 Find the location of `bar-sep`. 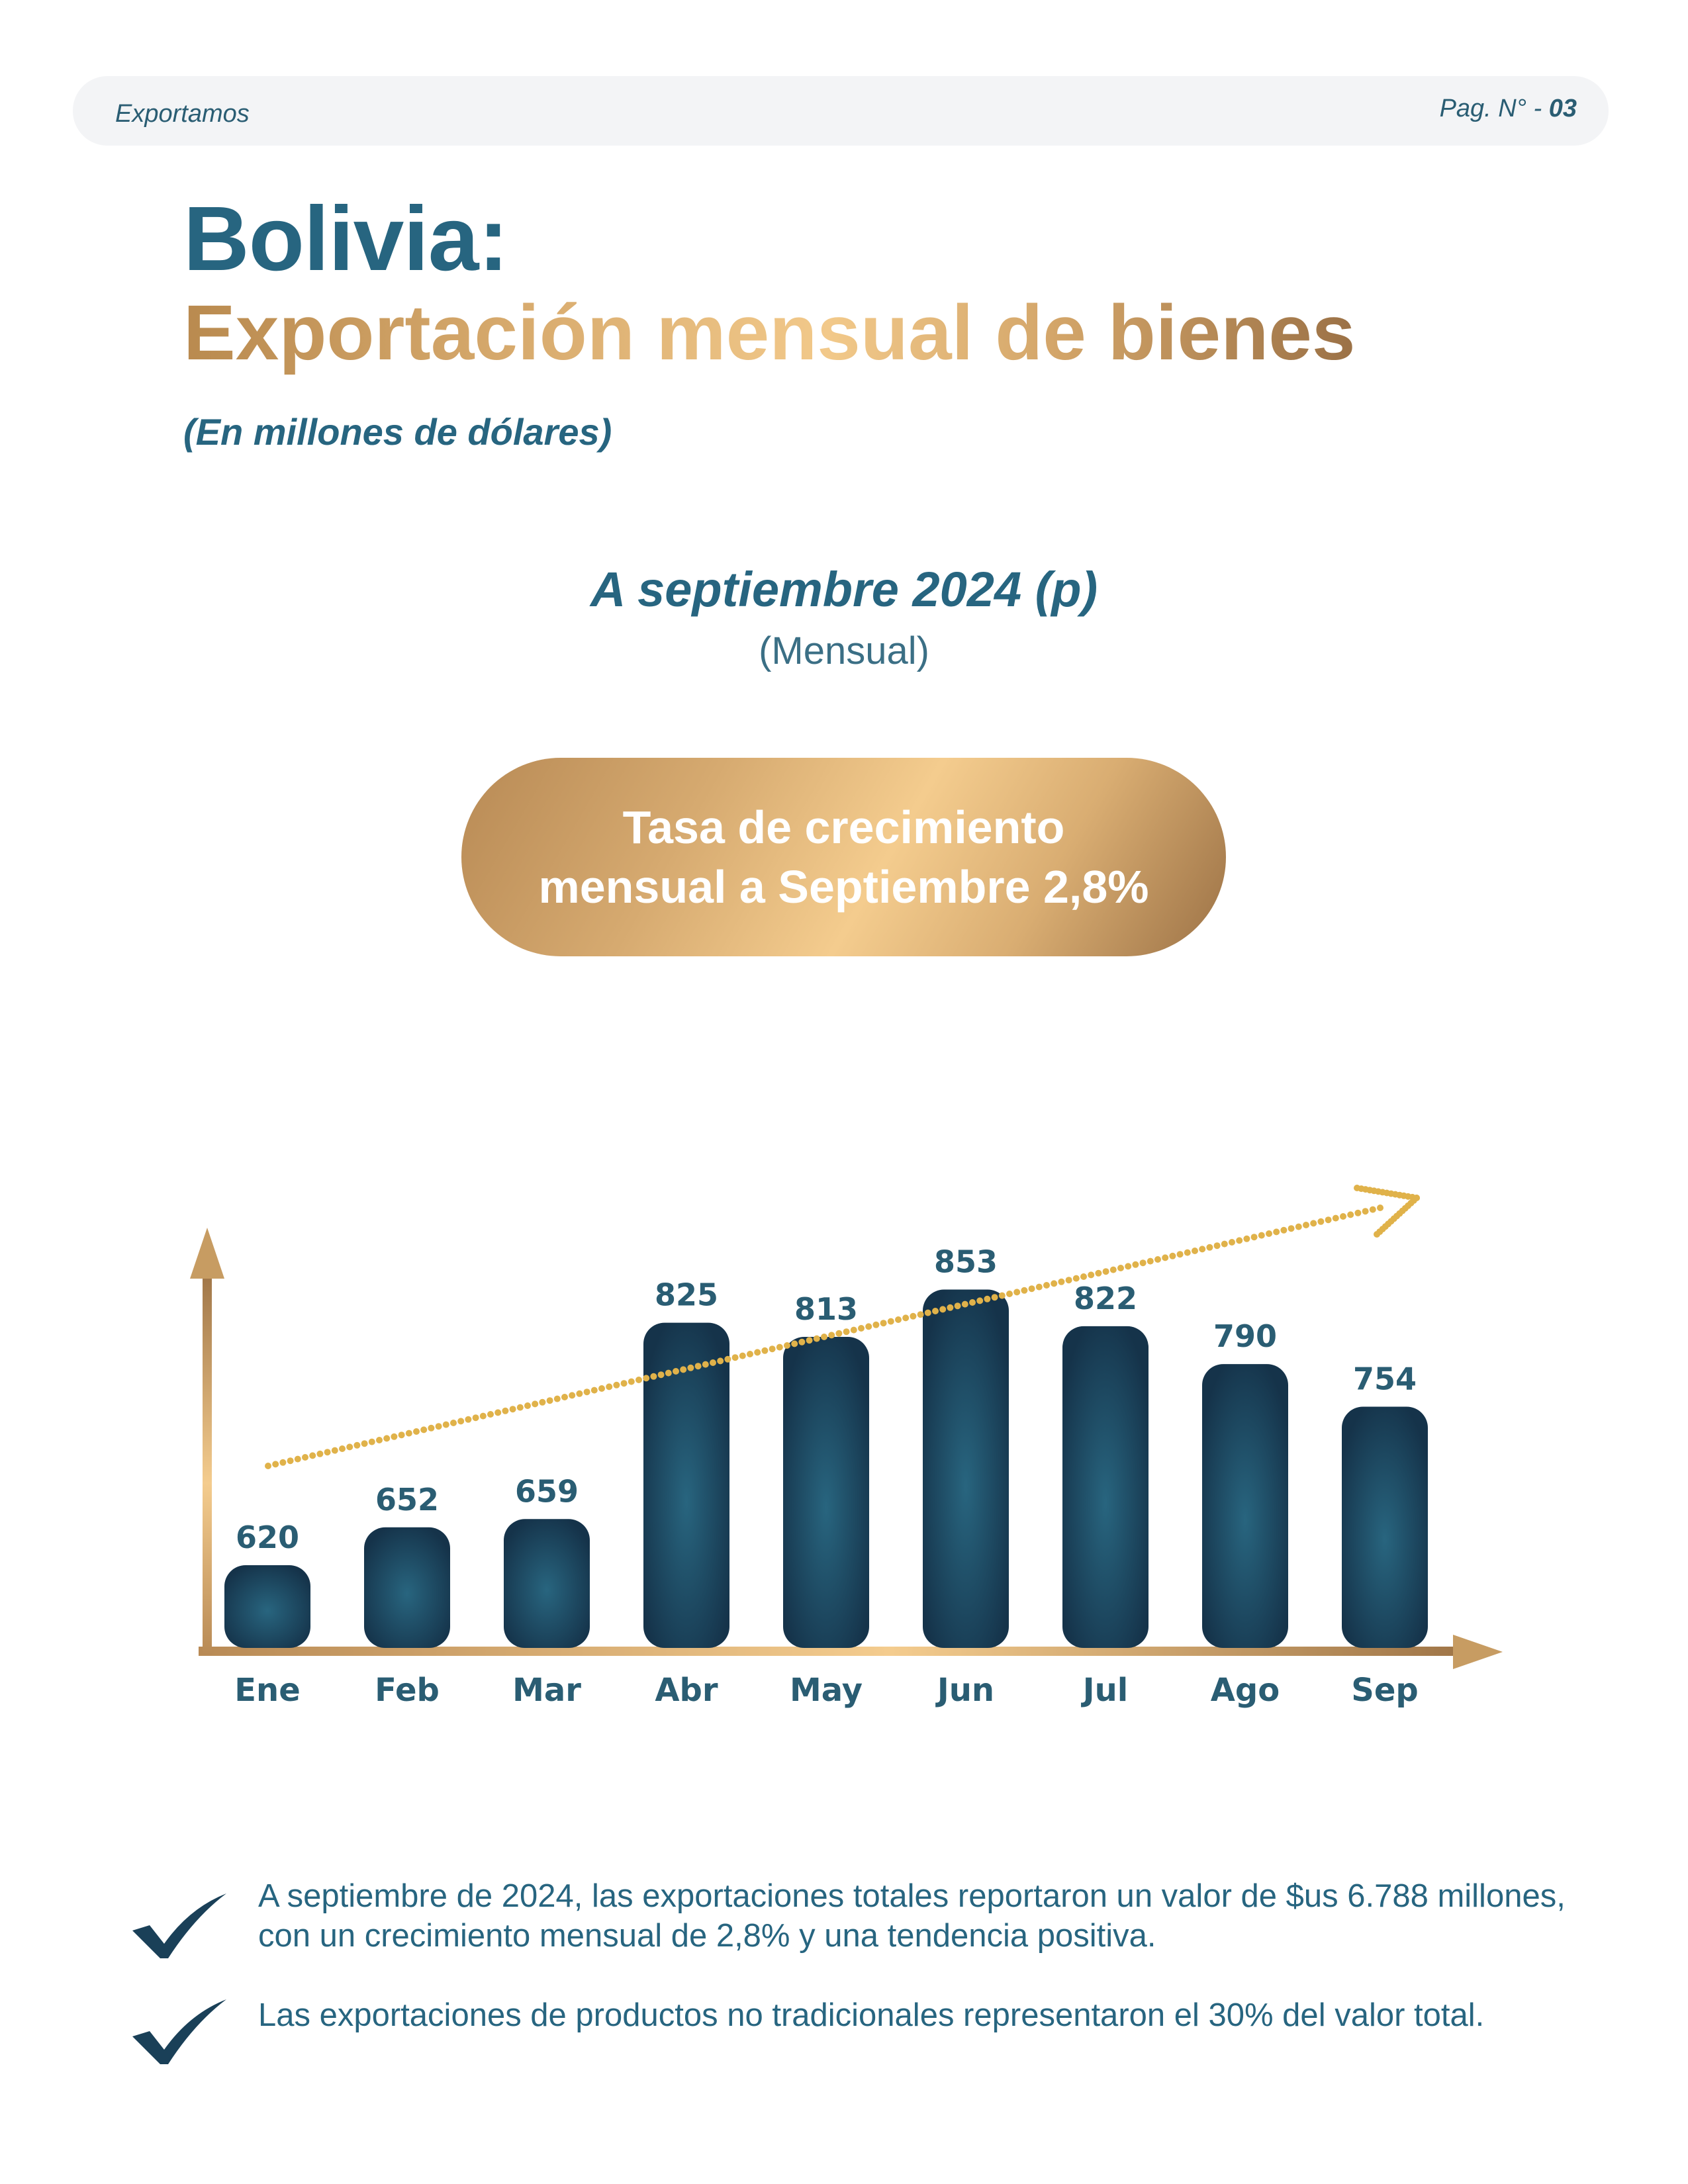

bar-sep is located at coordinates (1385, 1527).